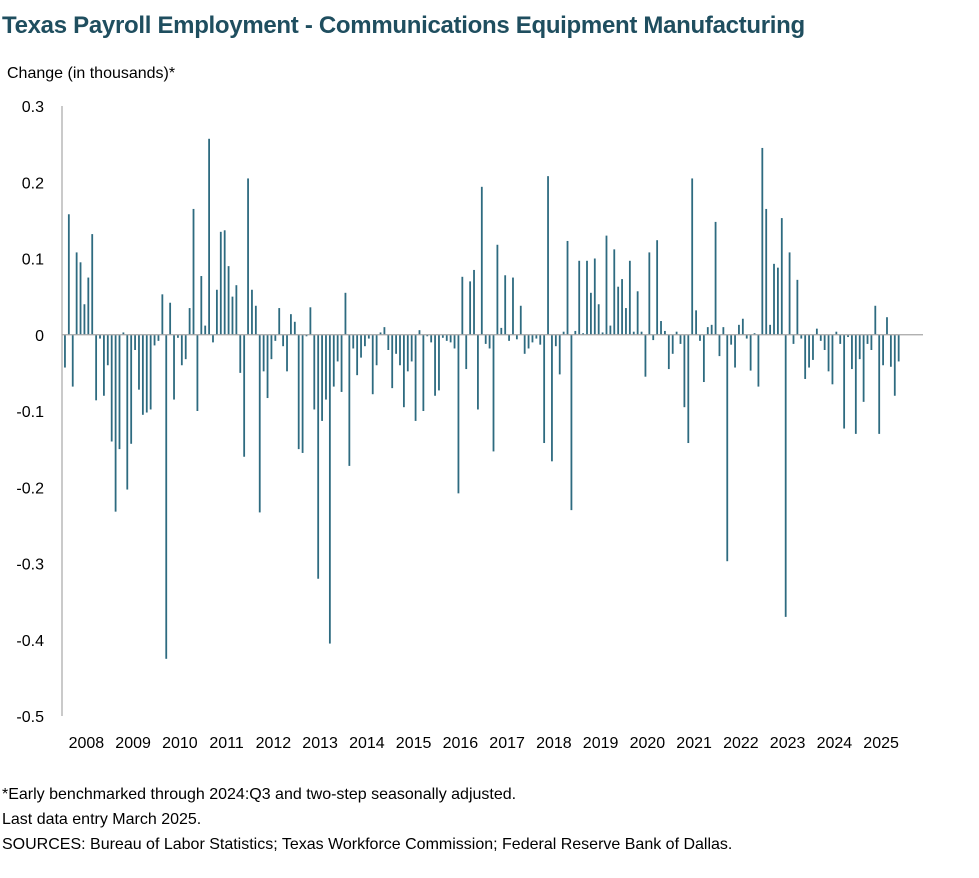 The width and height of the screenshot is (979, 878). What do you see at coordinates (554, 743) in the screenshot?
I see `x-tick-label: 2018` at bounding box center [554, 743].